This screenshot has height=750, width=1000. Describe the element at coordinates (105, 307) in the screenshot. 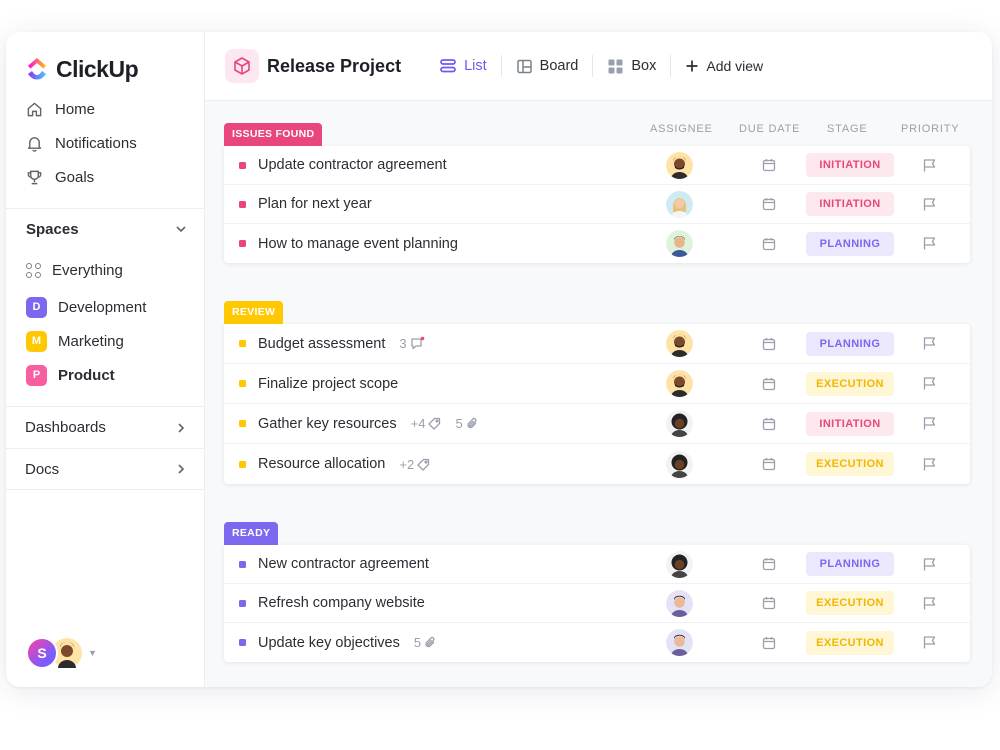

I see `space-development: D Development` at that location.